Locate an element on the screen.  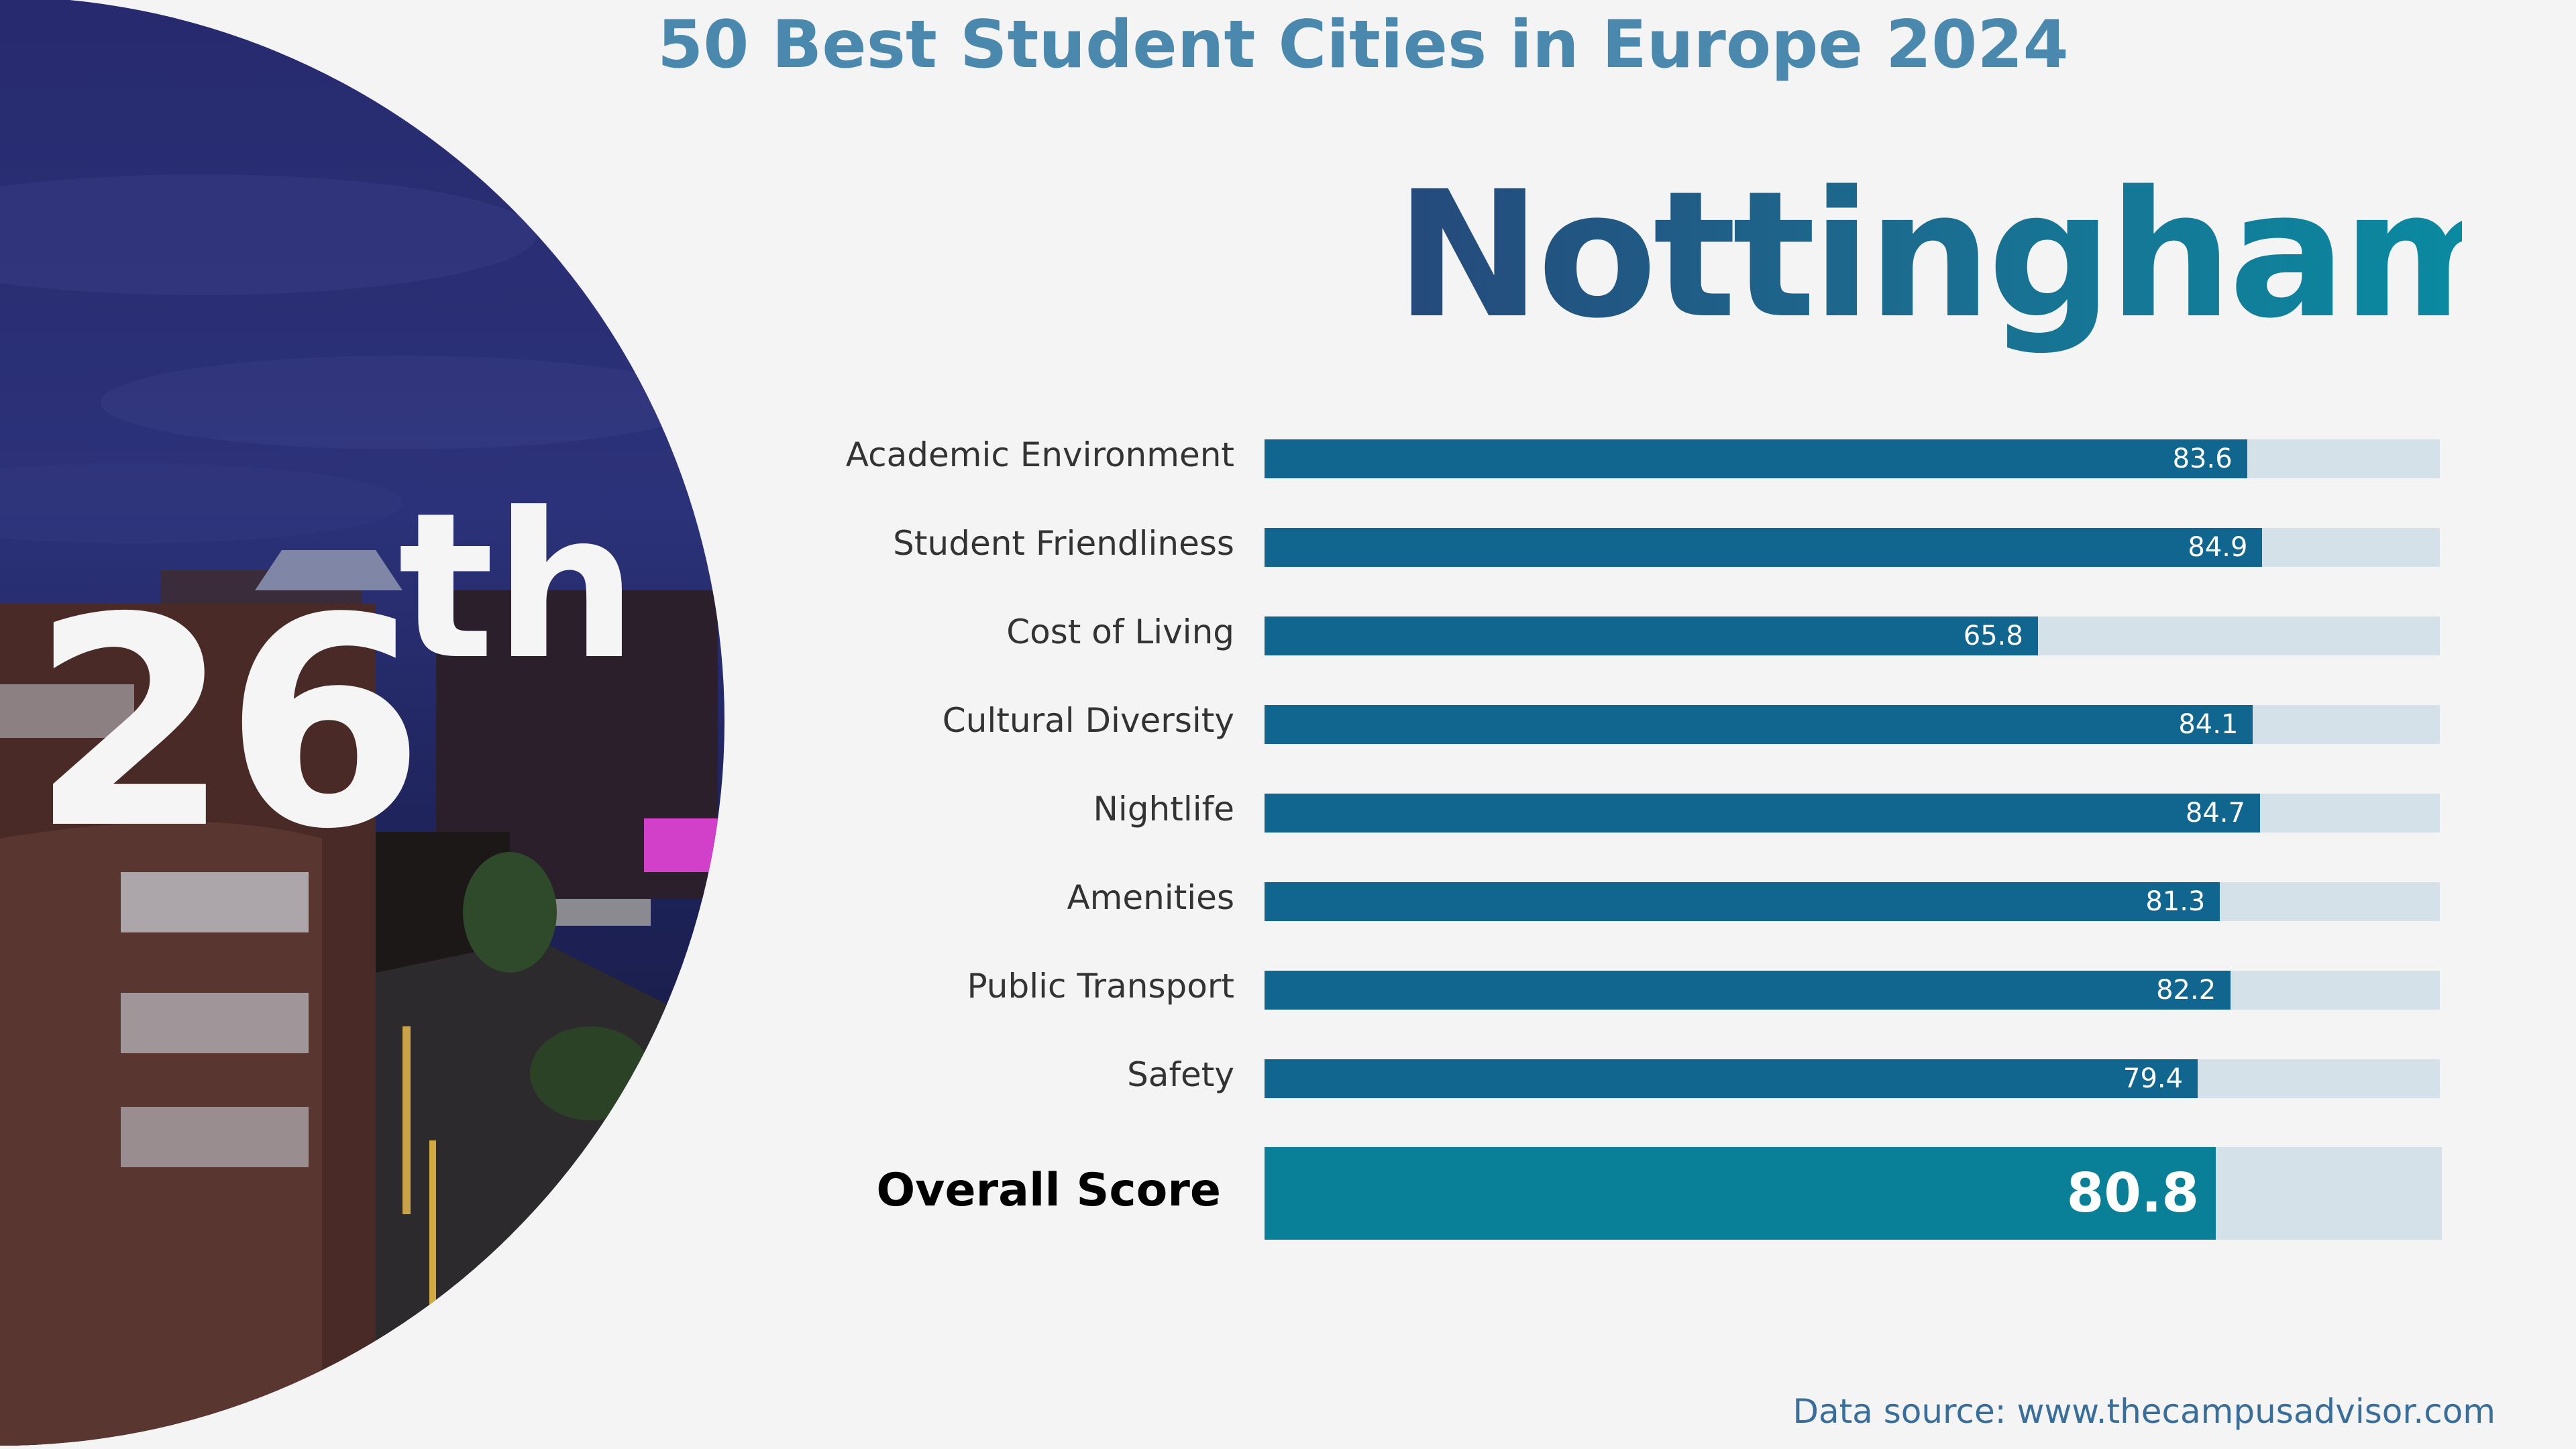
bar-track: 81.3 is located at coordinates (1852, 901).